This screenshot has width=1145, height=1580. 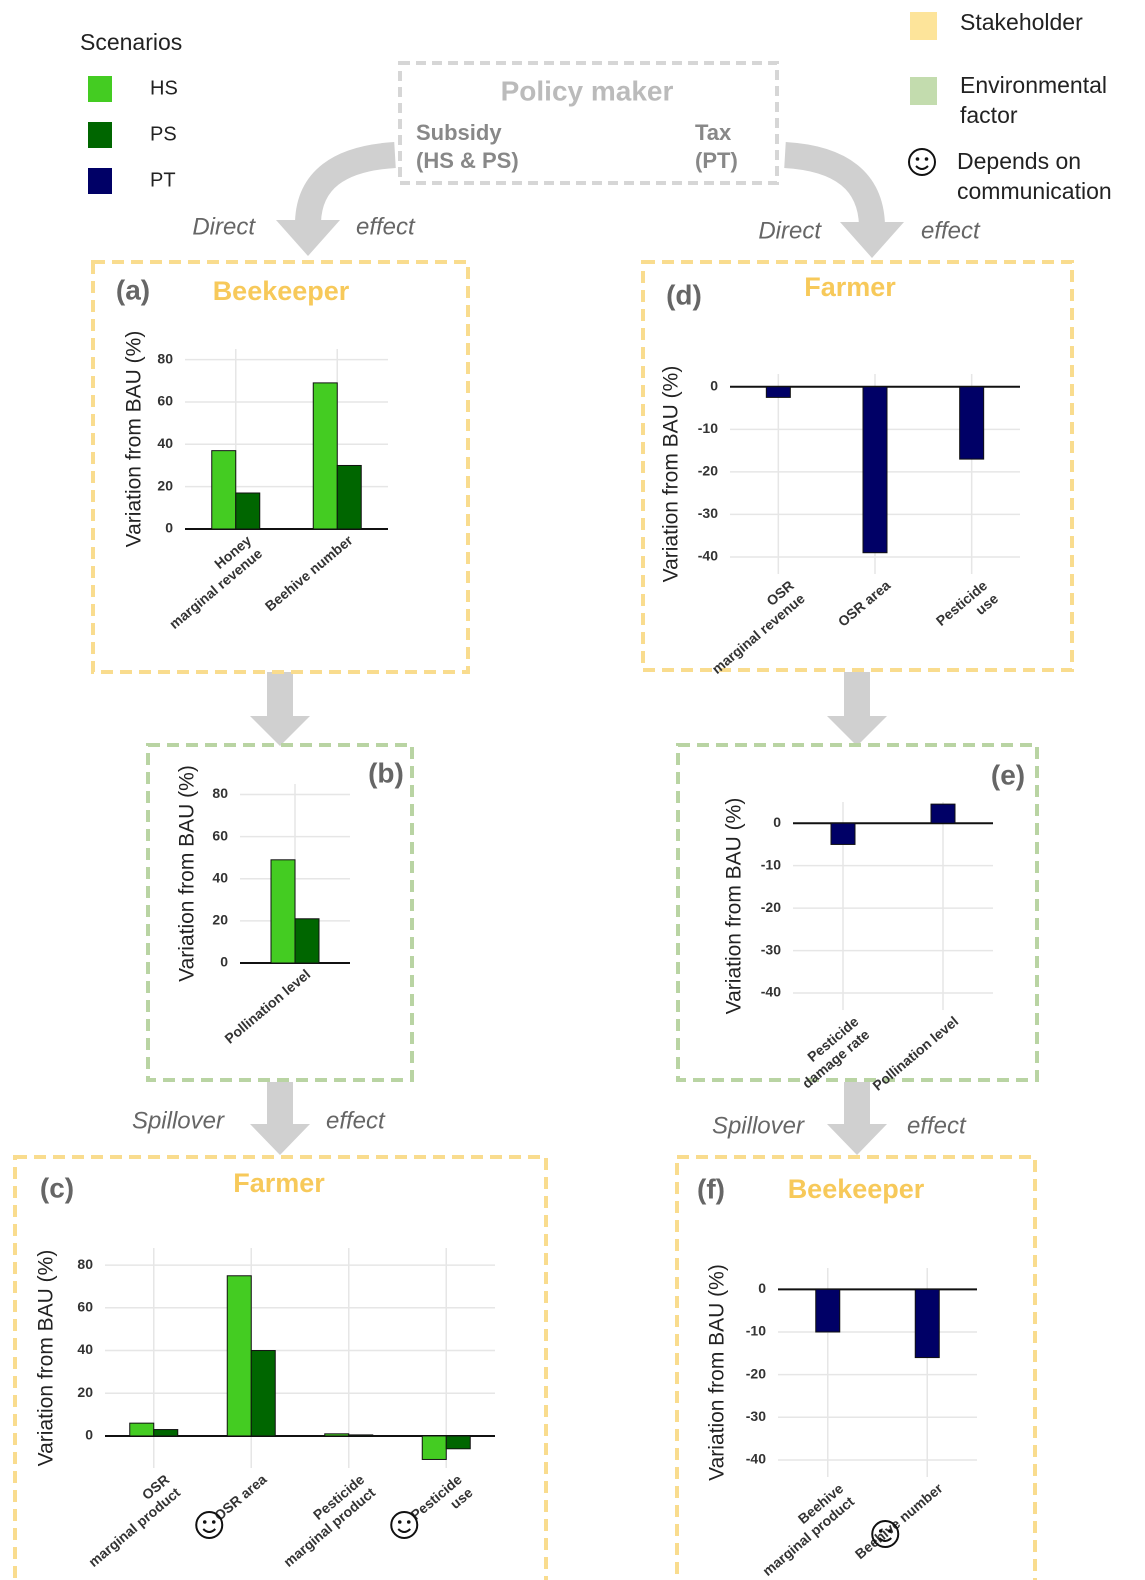 I want to click on policy-left: Subsidy (HS & PS), so click(x=467, y=146).